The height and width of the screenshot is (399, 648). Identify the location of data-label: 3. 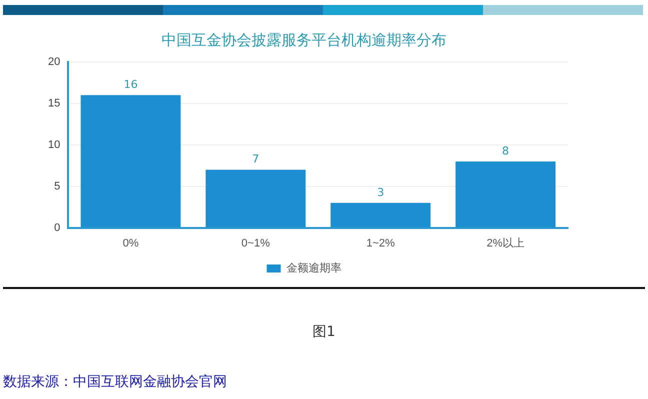
(380, 192).